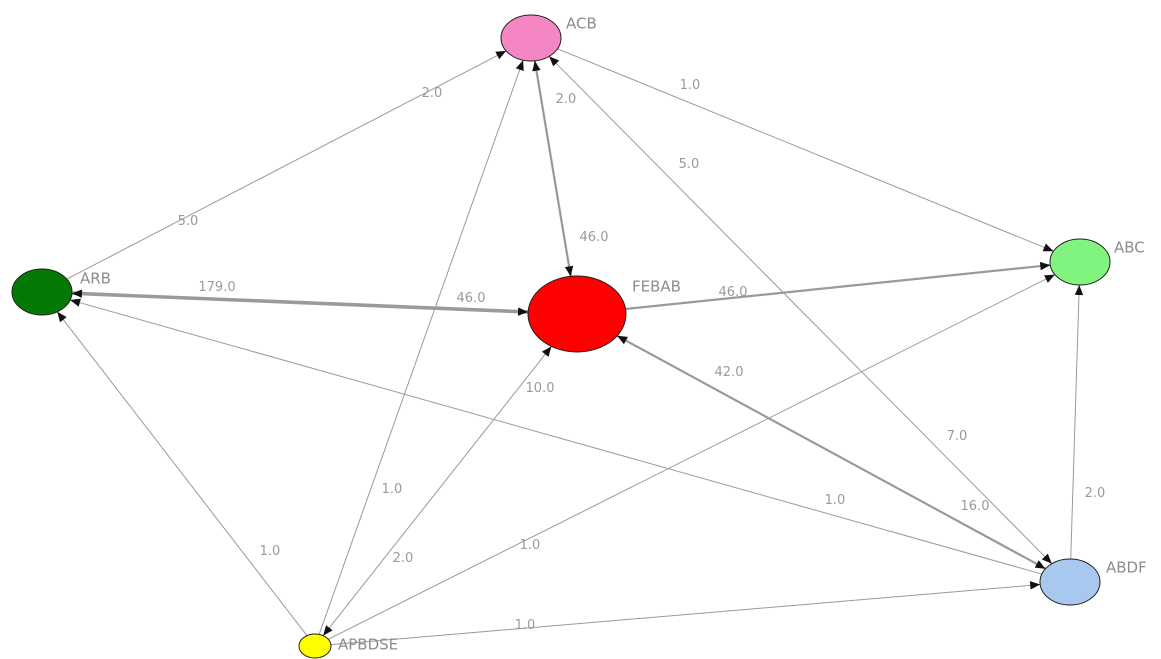 The height and width of the screenshot is (659, 1161). I want to click on arrowhead-abdf-abc-to-abc, so click(1079, 290).